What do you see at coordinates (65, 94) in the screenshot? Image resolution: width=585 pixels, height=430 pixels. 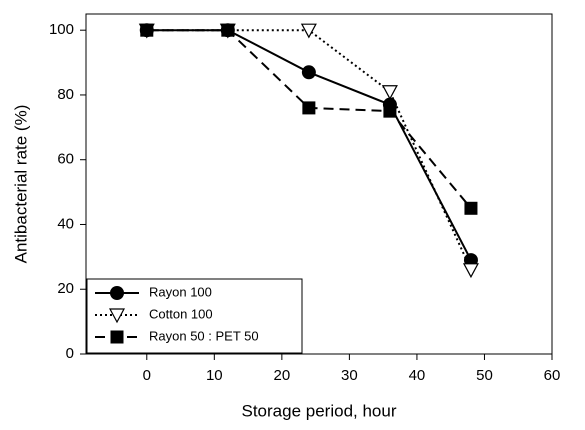 I see `y-tick-label: 80` at bounding box center [65, 94].